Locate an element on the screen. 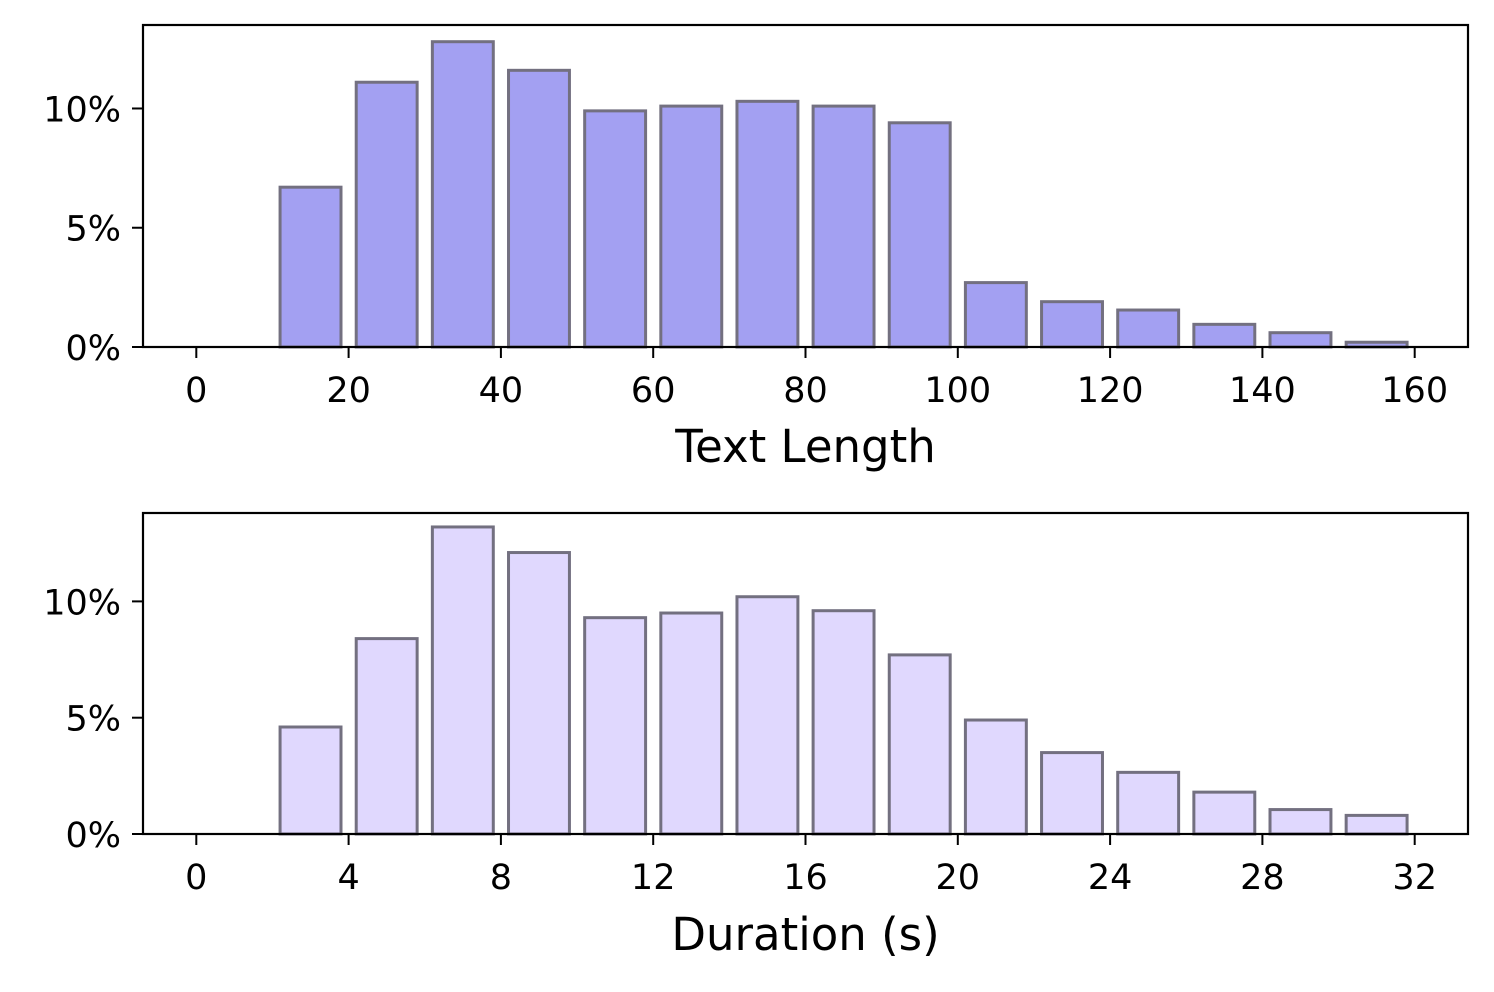  x-tick-label: 120 is located at coordinates (1110, 391).